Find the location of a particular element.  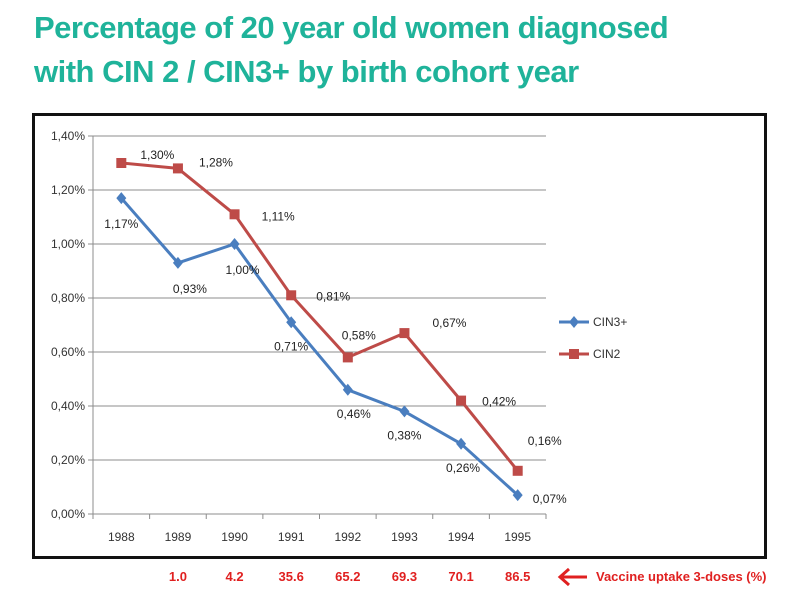

data-label: 0,07% is located at coordinates (550, 499).